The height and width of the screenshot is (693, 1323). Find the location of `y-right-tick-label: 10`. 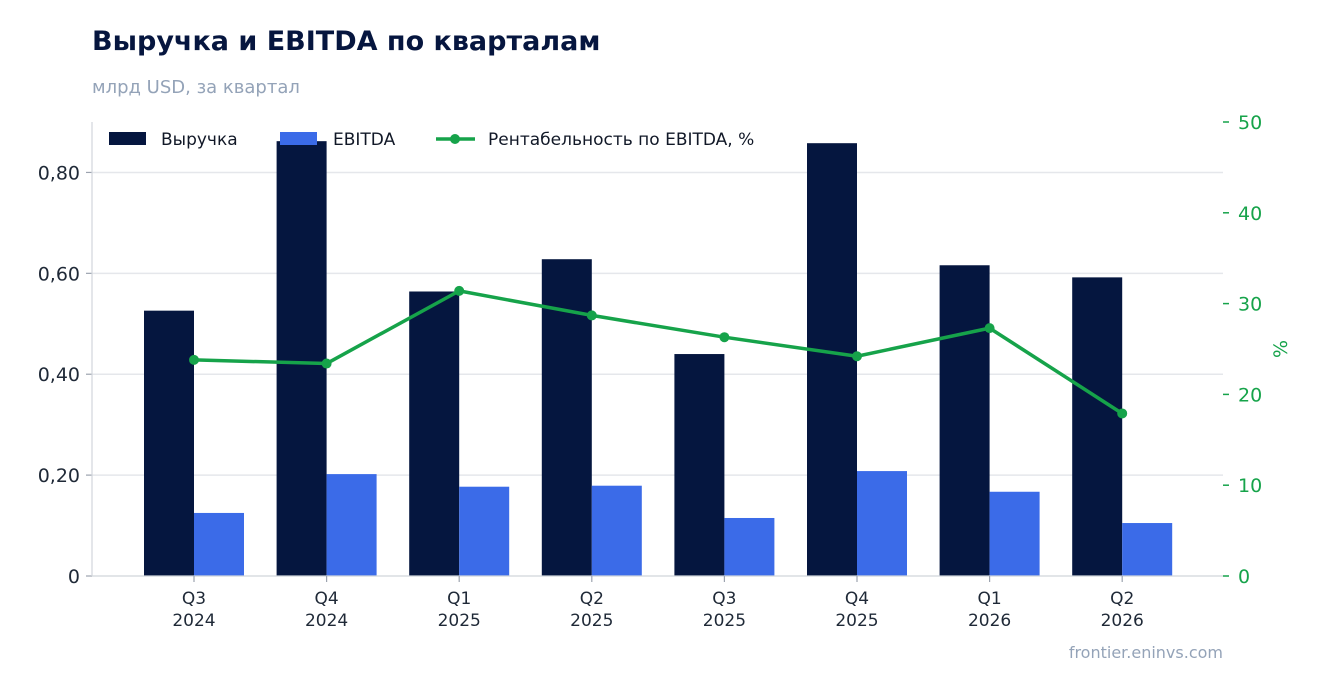

y-right-tick-label: 10 is located at coordinates (1250, 486).